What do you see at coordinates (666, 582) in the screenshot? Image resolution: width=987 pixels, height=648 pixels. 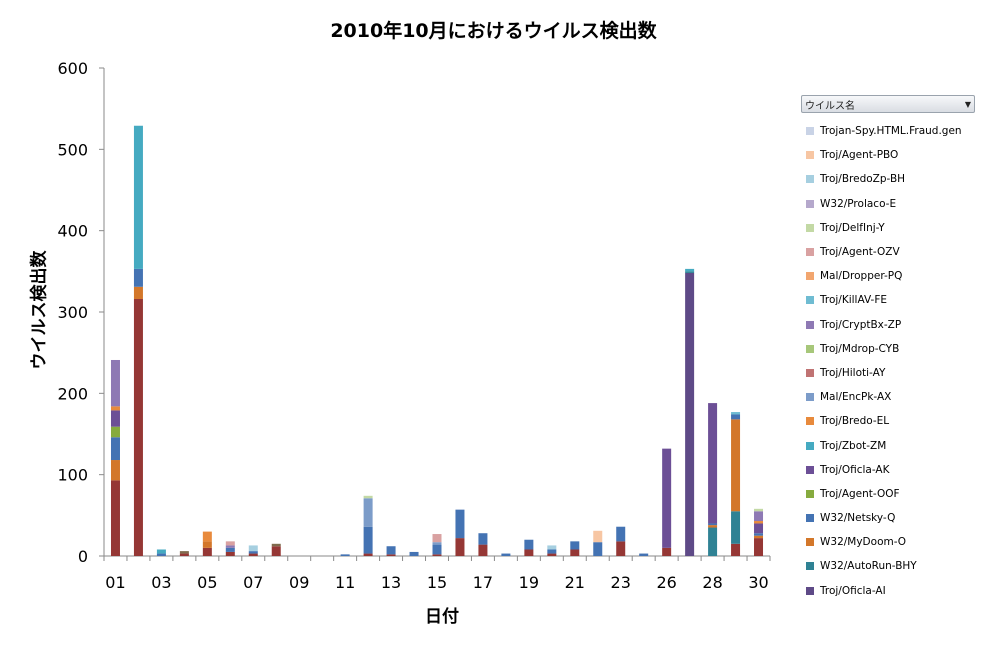 I see `x-tick-label: 26` at bounding box center [666, 582].